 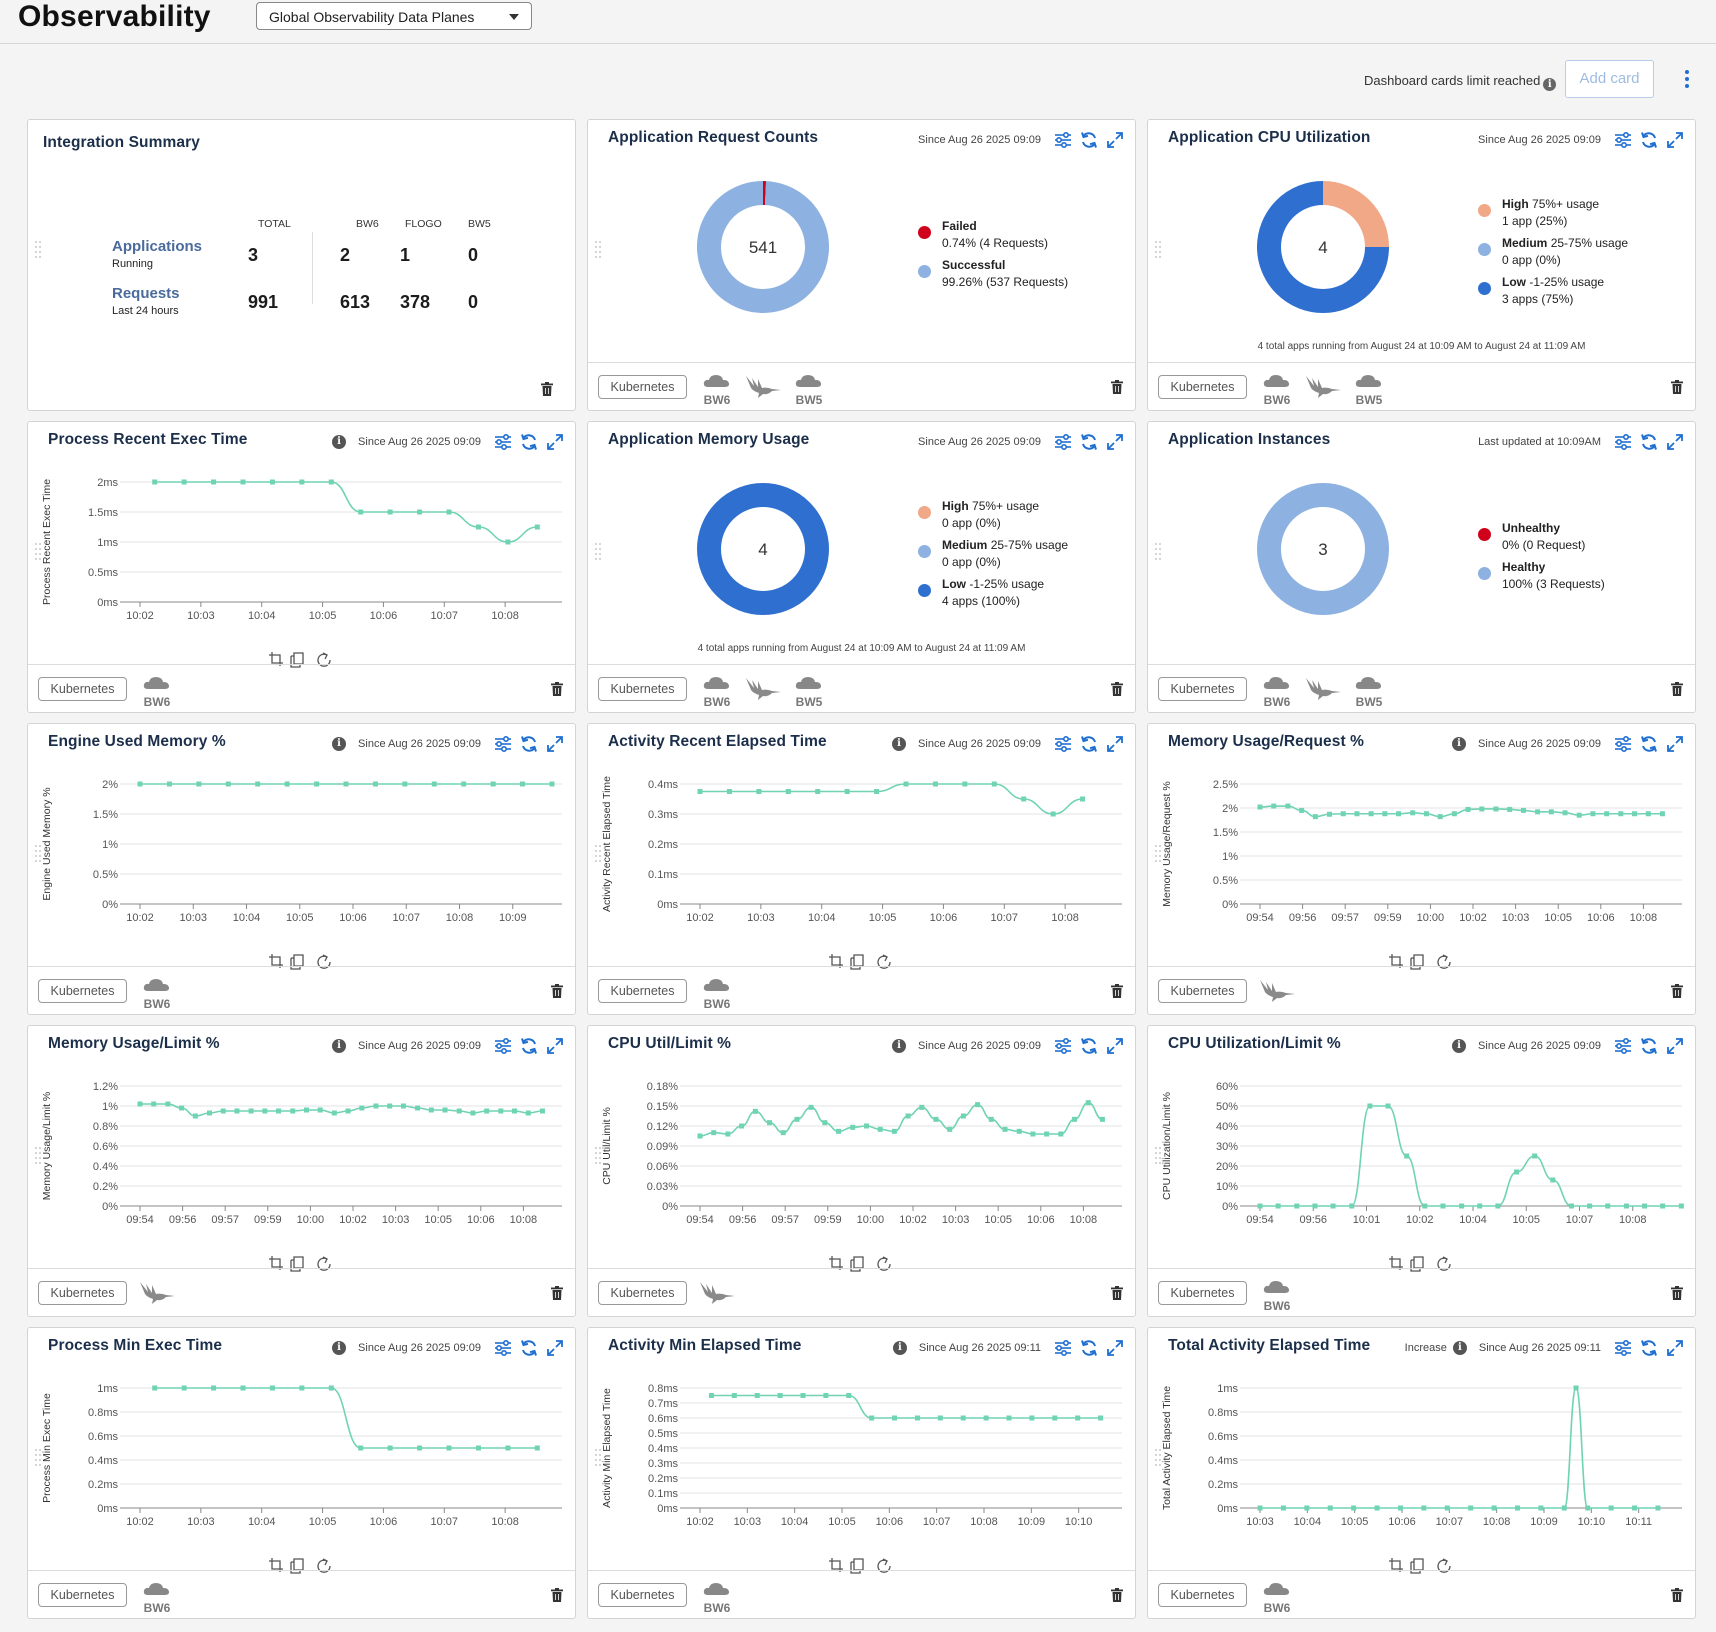 I want to click on legend-item: Successful 99.26% (537 Requests), so click(x=1018, y=274).